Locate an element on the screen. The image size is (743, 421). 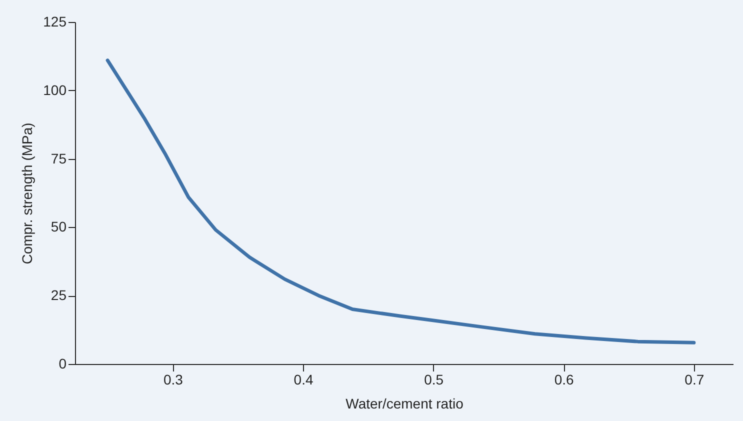
y-tick-label: 75 is located at coordinates (58, 158).